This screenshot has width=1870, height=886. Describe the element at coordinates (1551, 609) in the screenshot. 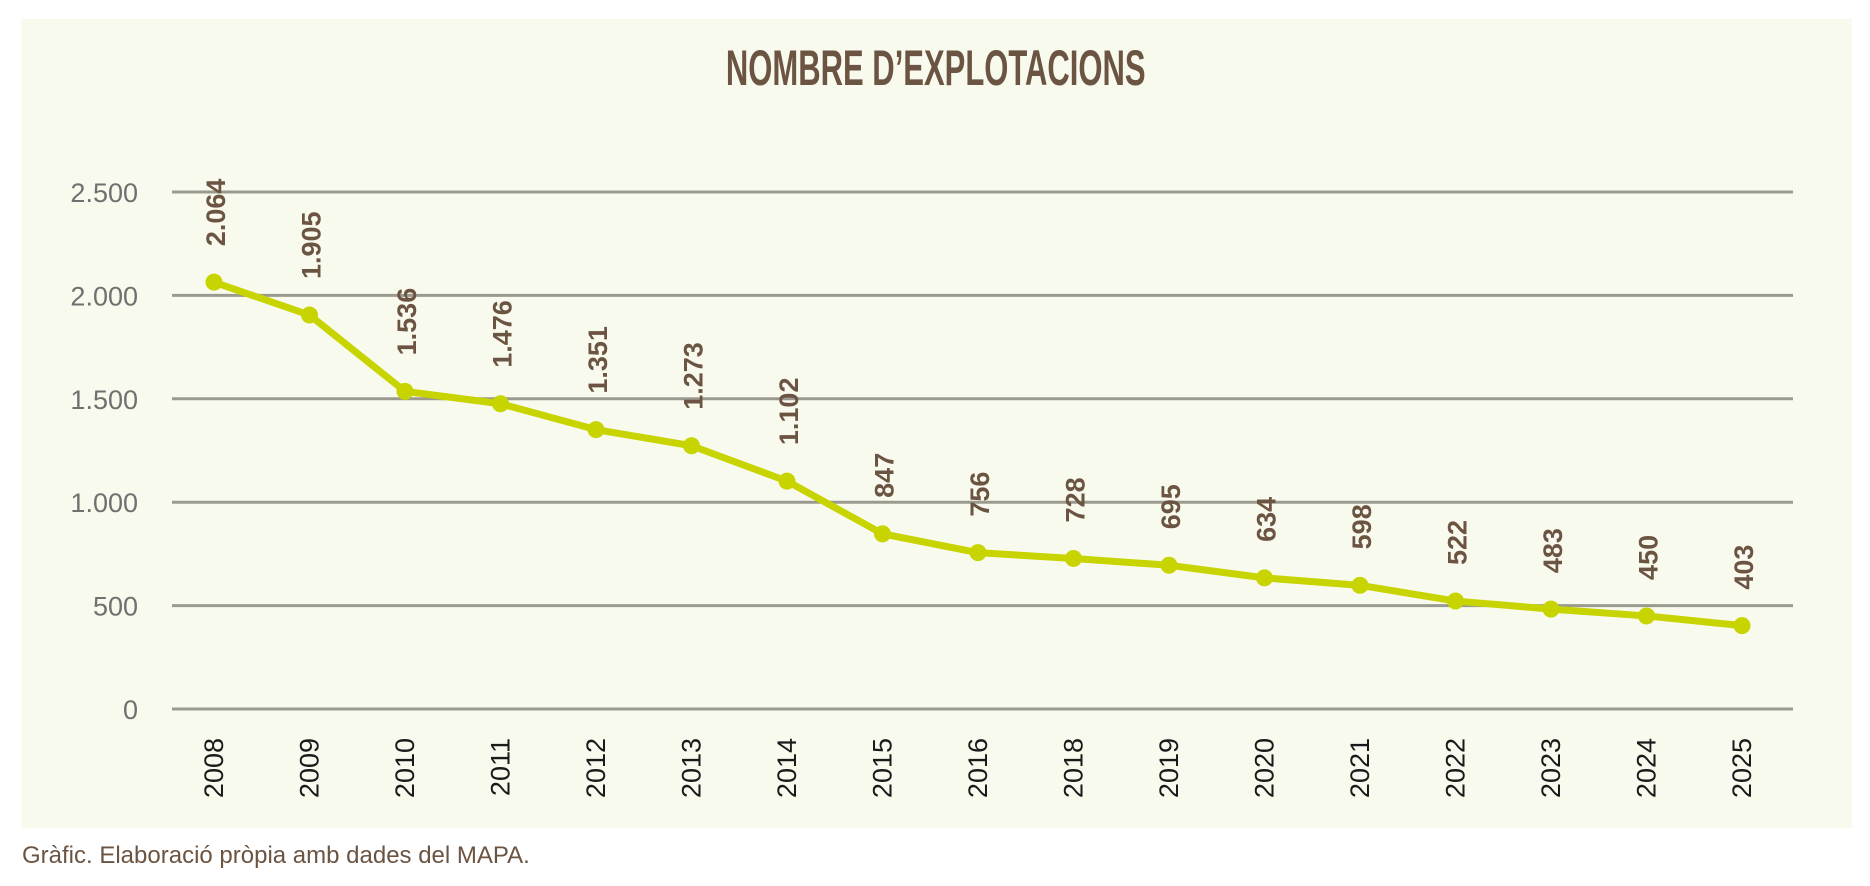

I see `data-point-2023` at that location.